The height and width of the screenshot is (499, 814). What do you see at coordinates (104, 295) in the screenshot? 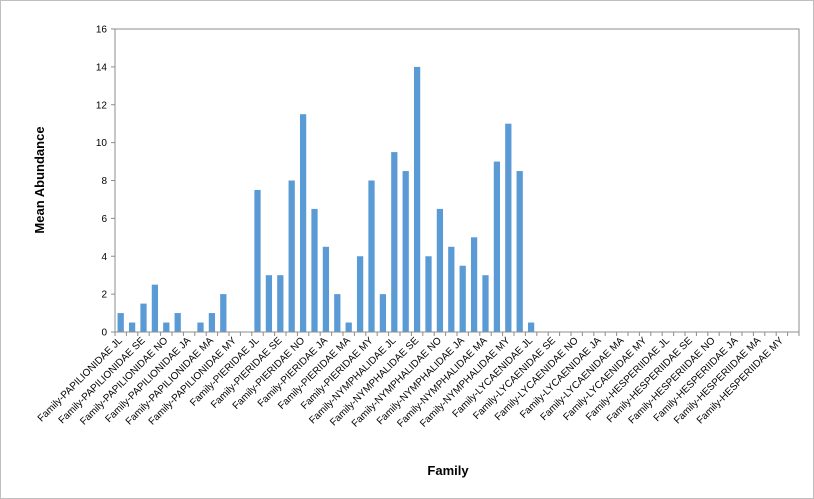
I see `y-tick-label: 2` at bounding box center [104, 295].